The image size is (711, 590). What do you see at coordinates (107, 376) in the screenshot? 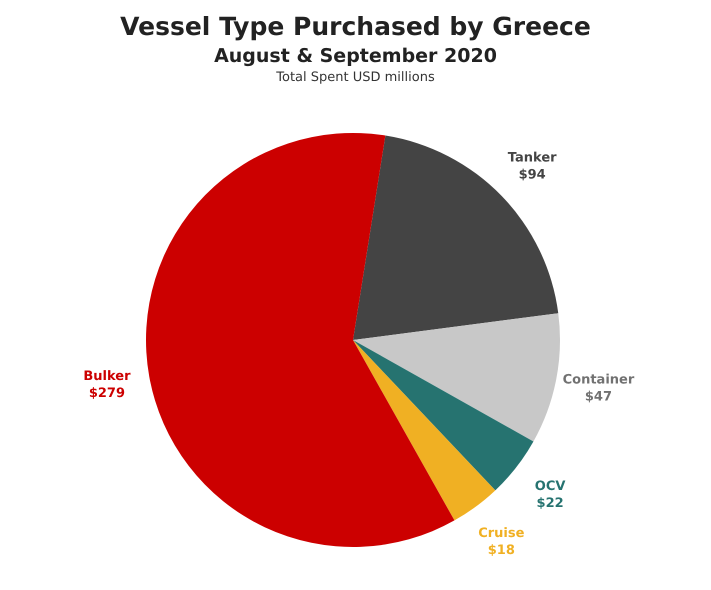
I see `slice-label: Bulker` at bounding box center [107, 376].